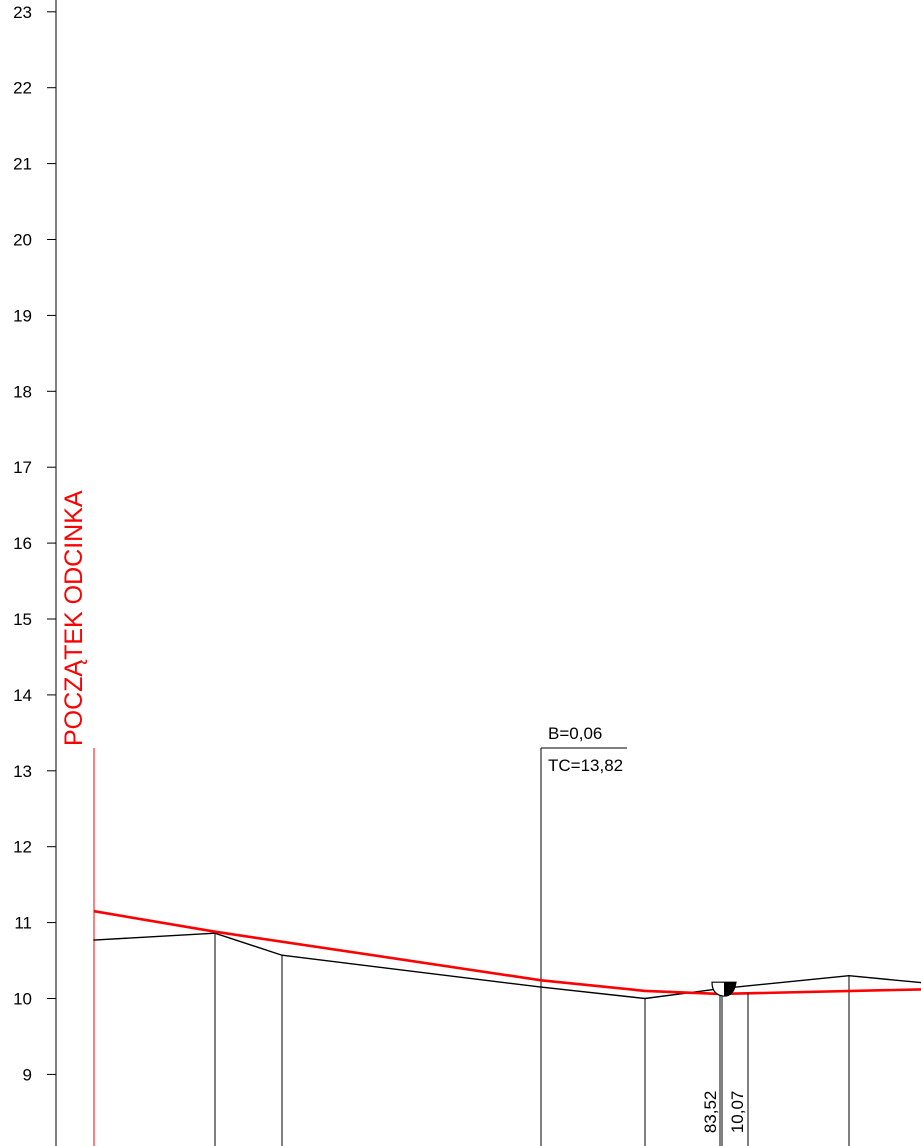 The height and width of the screenshot is (1146, 921). What do you see at coordinates (585, 765) in the screenshot?
I see `callout-line-2: TC=13,82` at bounding box center [585, 765].